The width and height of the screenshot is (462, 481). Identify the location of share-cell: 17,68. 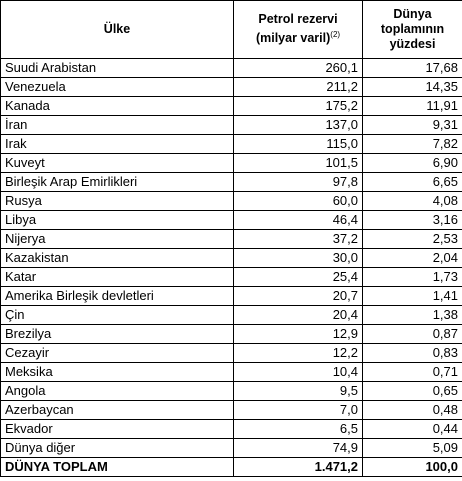
(412, 68).